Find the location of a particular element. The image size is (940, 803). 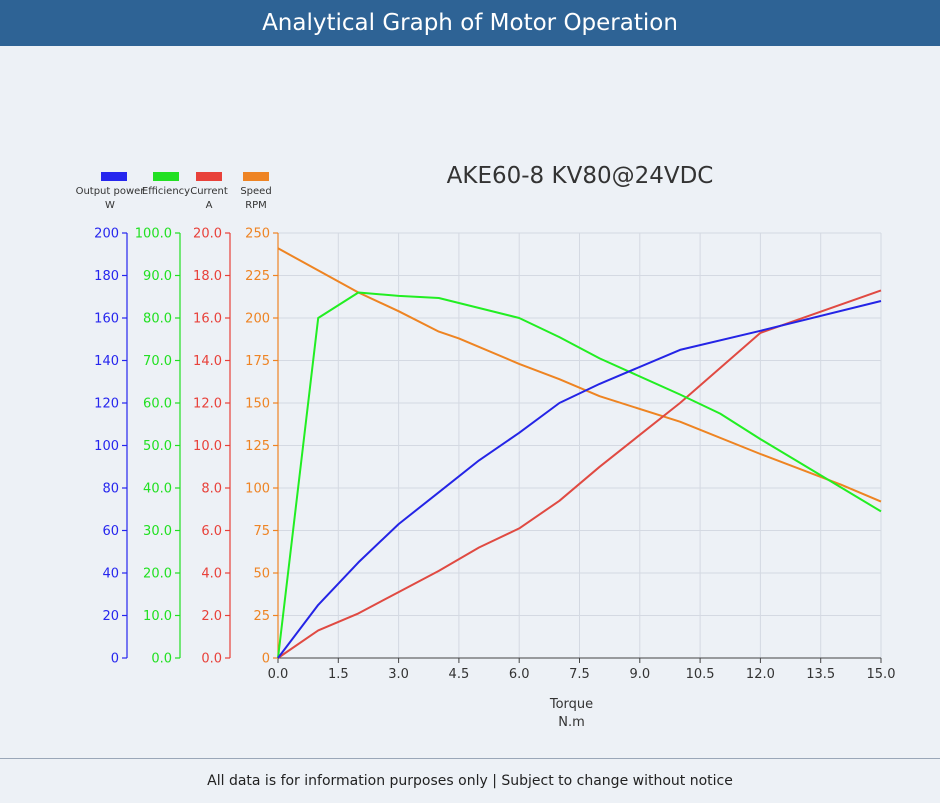

y-tick-label-eff: 40.0 is located at coordinates (157, 489).